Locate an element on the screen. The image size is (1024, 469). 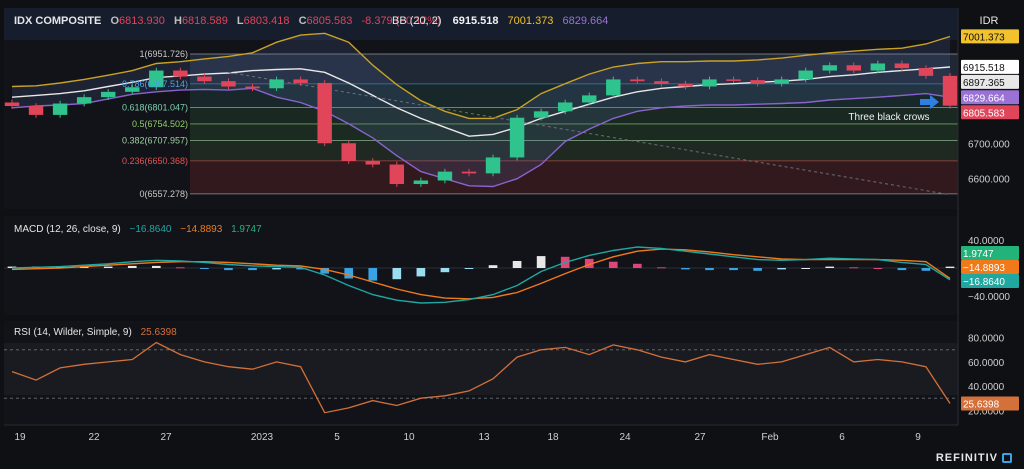
close-value: 6805.583 is located at coordinates (330, 21).